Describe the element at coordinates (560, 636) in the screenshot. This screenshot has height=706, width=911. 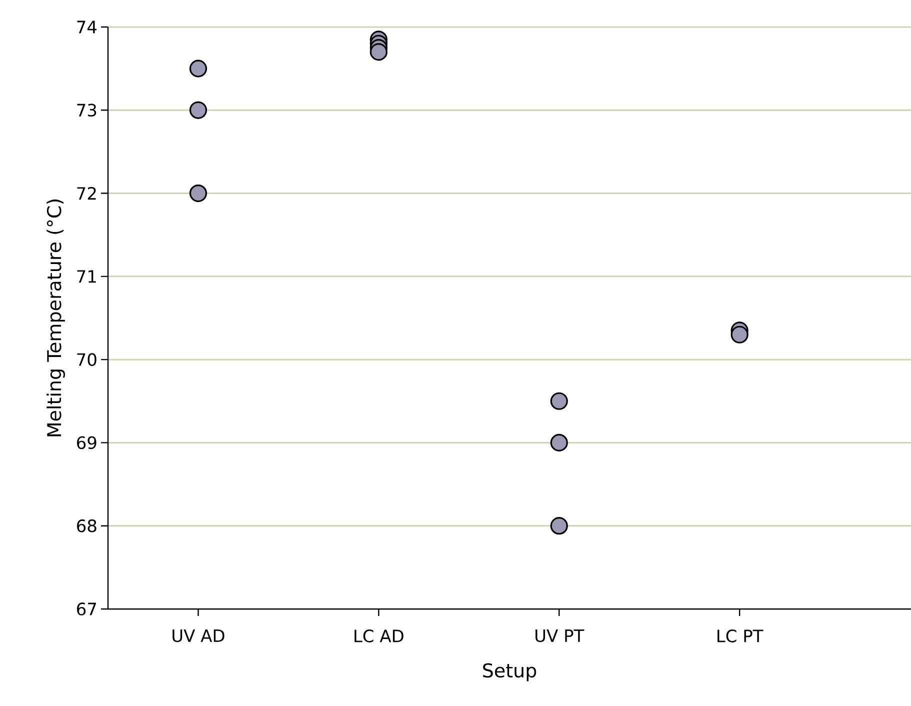
I see `x-tick-label: UV PT` at that location.